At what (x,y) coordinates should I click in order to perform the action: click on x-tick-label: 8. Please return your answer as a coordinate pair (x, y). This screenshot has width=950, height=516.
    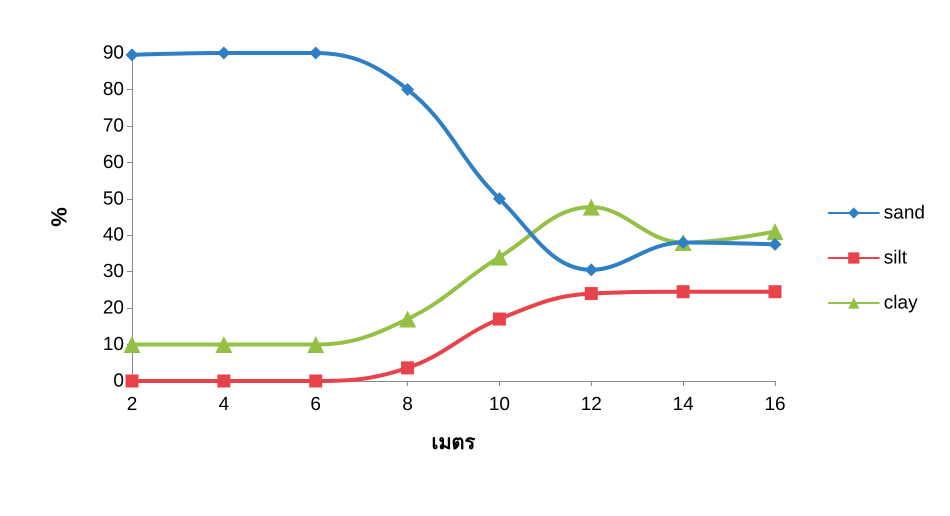
    Looking at the image, I should click on (407, 404).